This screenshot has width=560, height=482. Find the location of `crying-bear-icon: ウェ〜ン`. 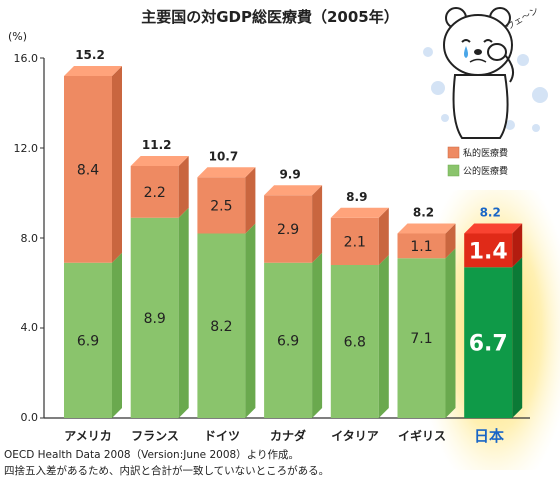

crying-bear-icon: ウェ〜ン is located at coordinates (485, 72).